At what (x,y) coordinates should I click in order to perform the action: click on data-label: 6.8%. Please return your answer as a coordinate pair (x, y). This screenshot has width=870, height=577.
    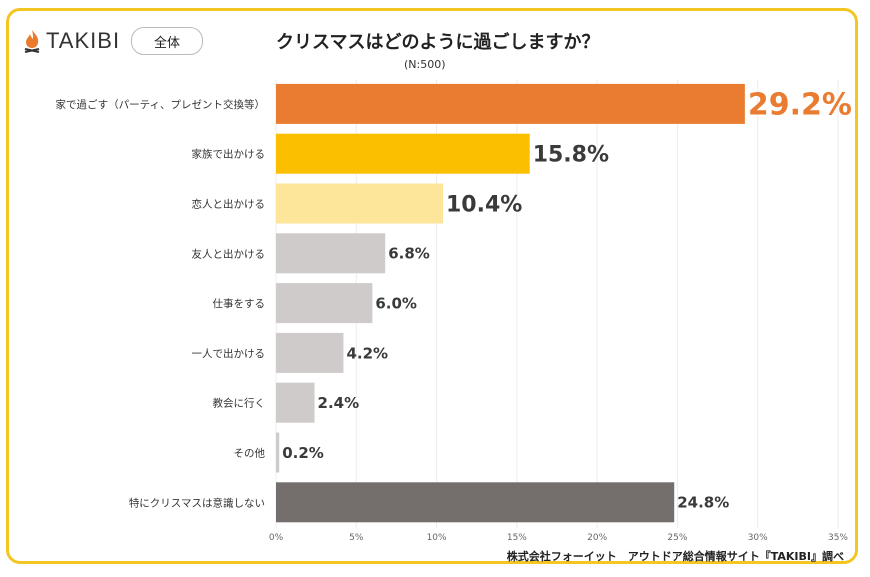
    Looking at the image, I should click on (409, 254).